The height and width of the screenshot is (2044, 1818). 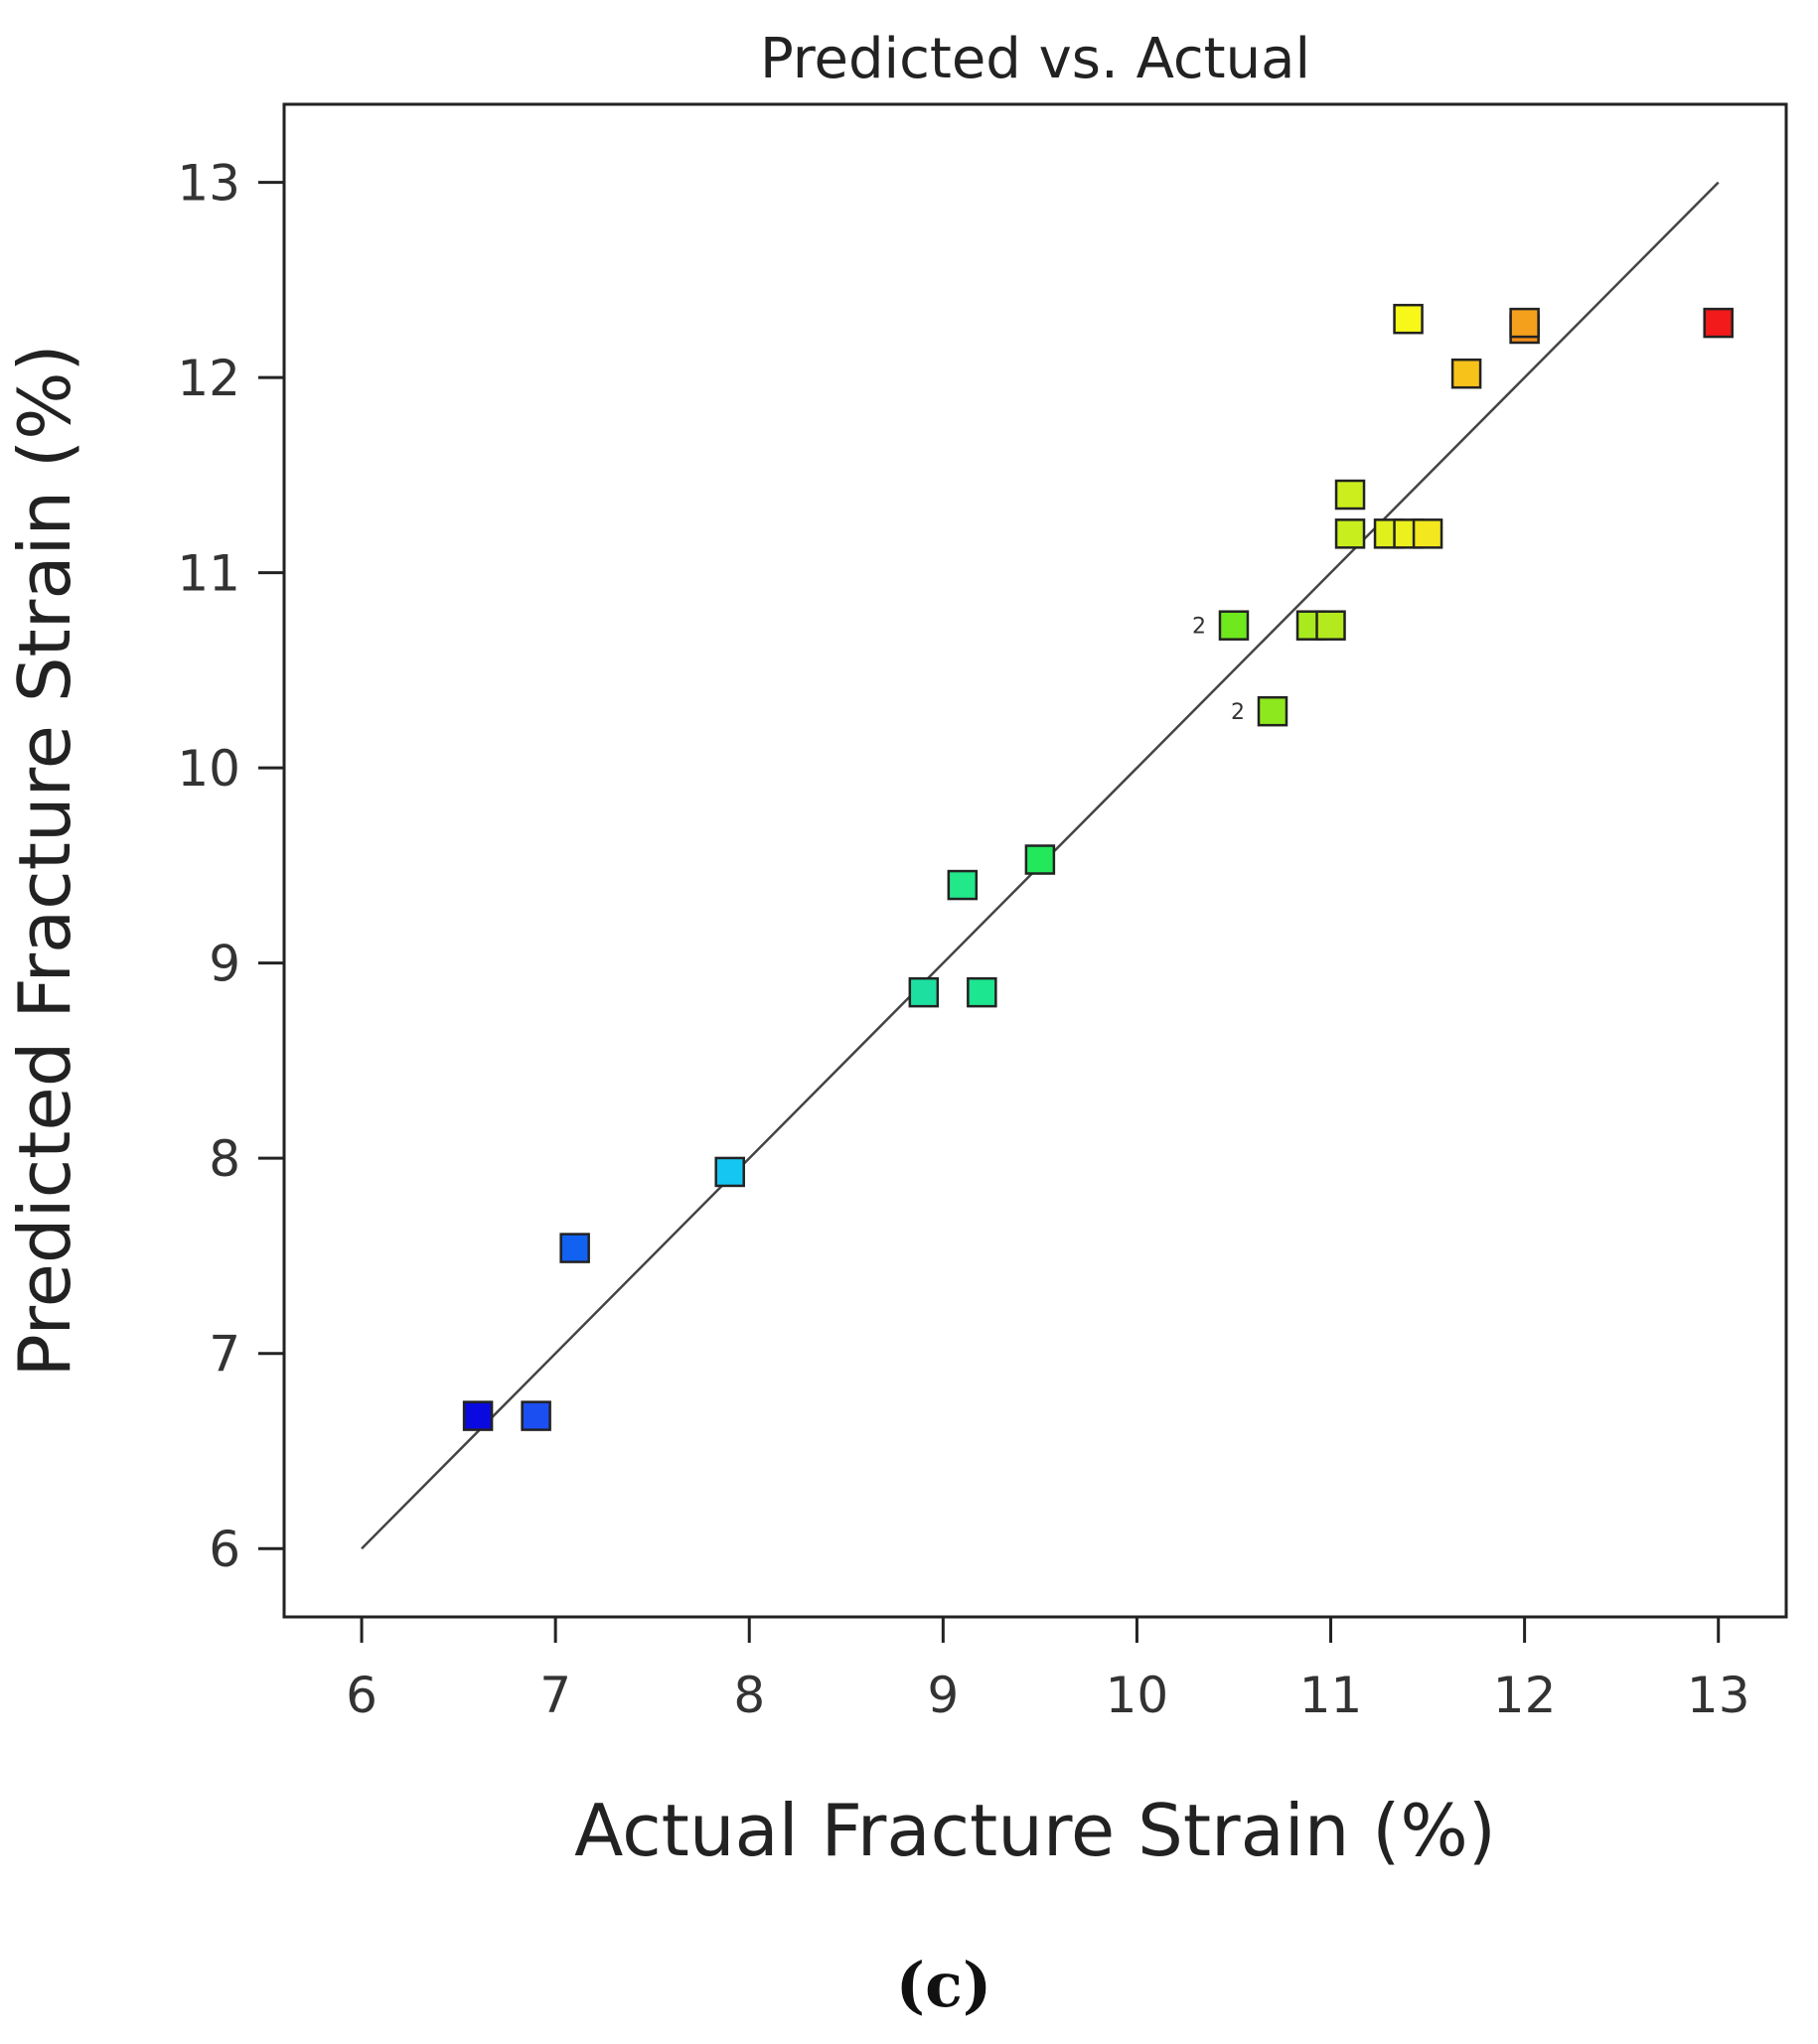 I want to click on y-tick-label: 9, so click(x=224, y=964).